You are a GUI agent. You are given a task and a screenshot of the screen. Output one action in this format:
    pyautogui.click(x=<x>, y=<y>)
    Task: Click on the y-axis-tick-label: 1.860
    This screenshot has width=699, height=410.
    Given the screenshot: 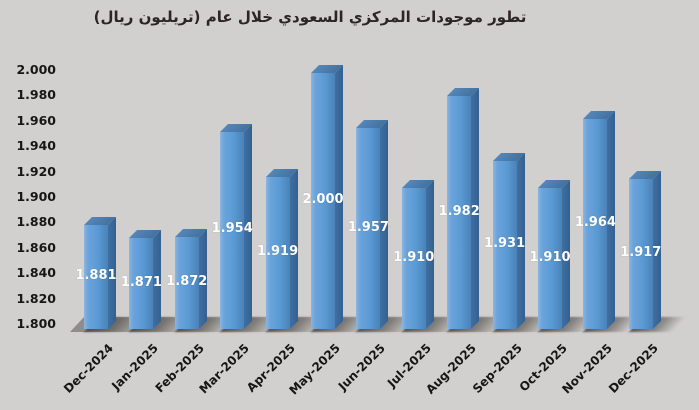 What is the action you would take?
    pyautogui.click(x=36, y=247)
    